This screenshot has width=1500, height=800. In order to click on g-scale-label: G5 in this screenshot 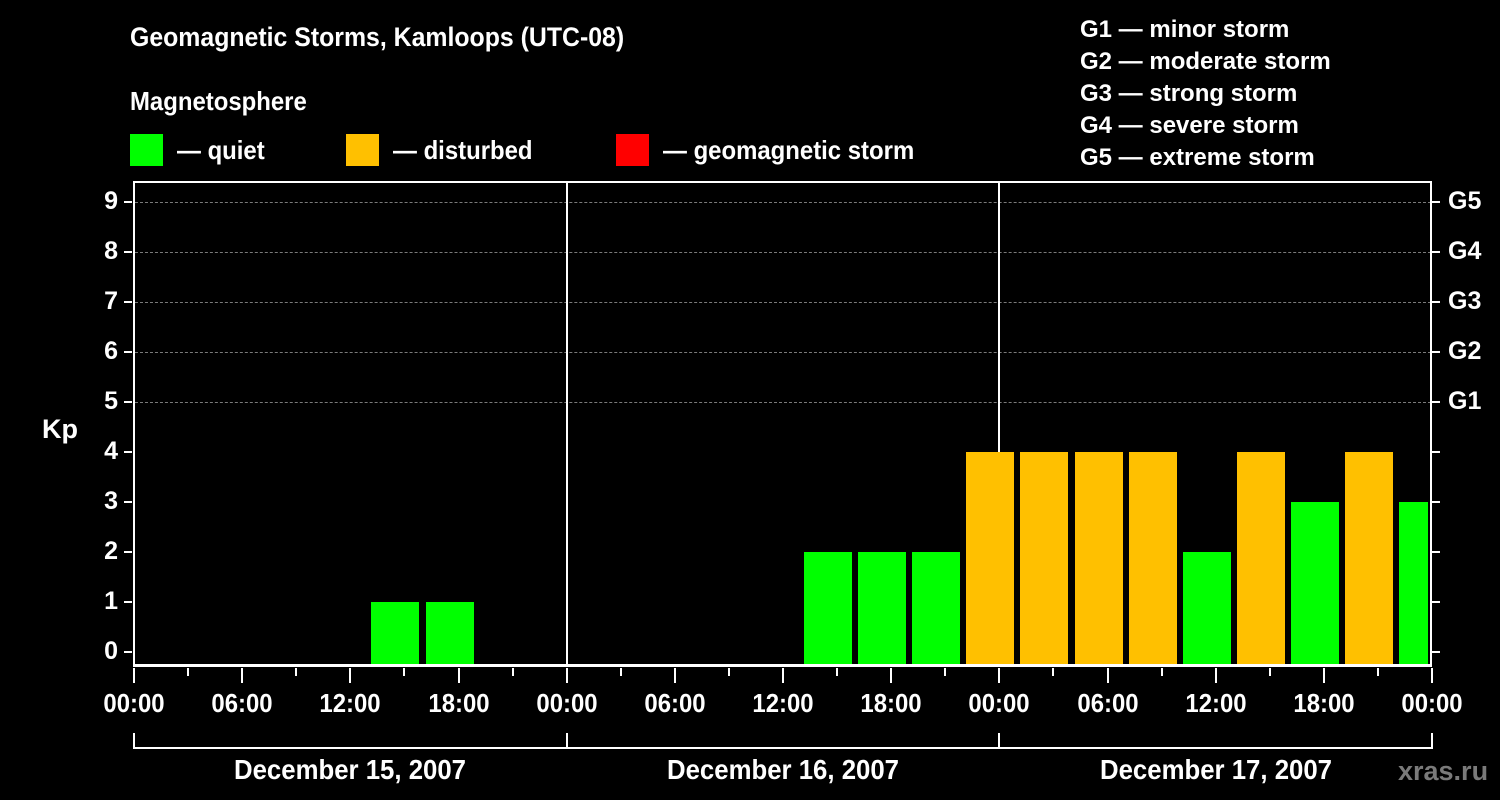, I will do `click(1465, 201)`.